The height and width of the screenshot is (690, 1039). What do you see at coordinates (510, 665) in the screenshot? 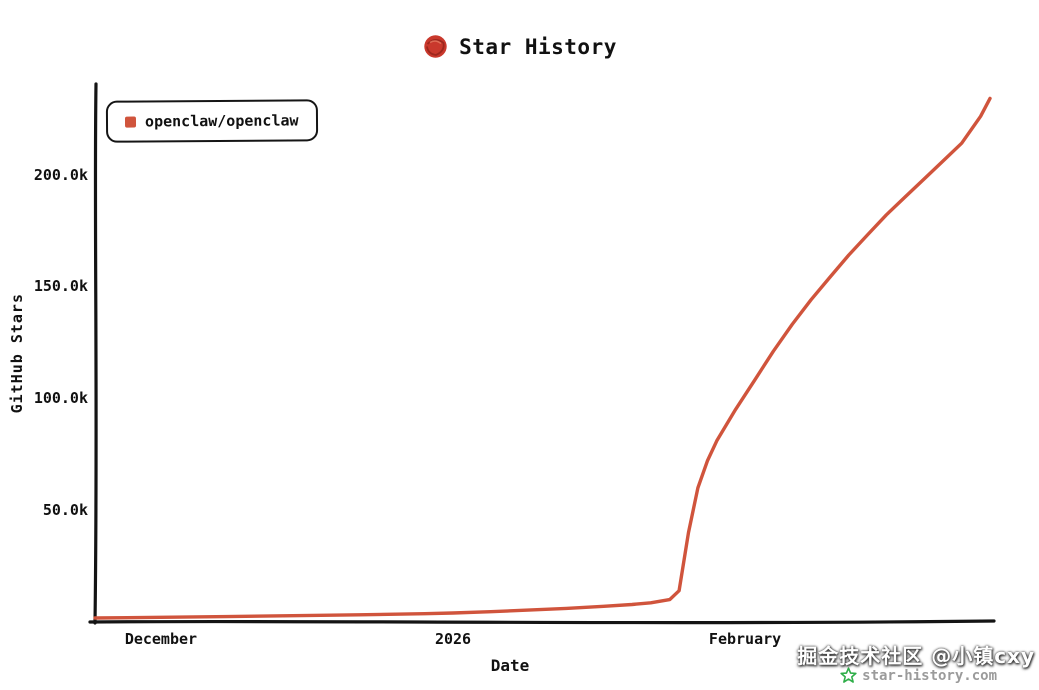
I see `x-axis-title: Date` at bounding box center [510, 665].